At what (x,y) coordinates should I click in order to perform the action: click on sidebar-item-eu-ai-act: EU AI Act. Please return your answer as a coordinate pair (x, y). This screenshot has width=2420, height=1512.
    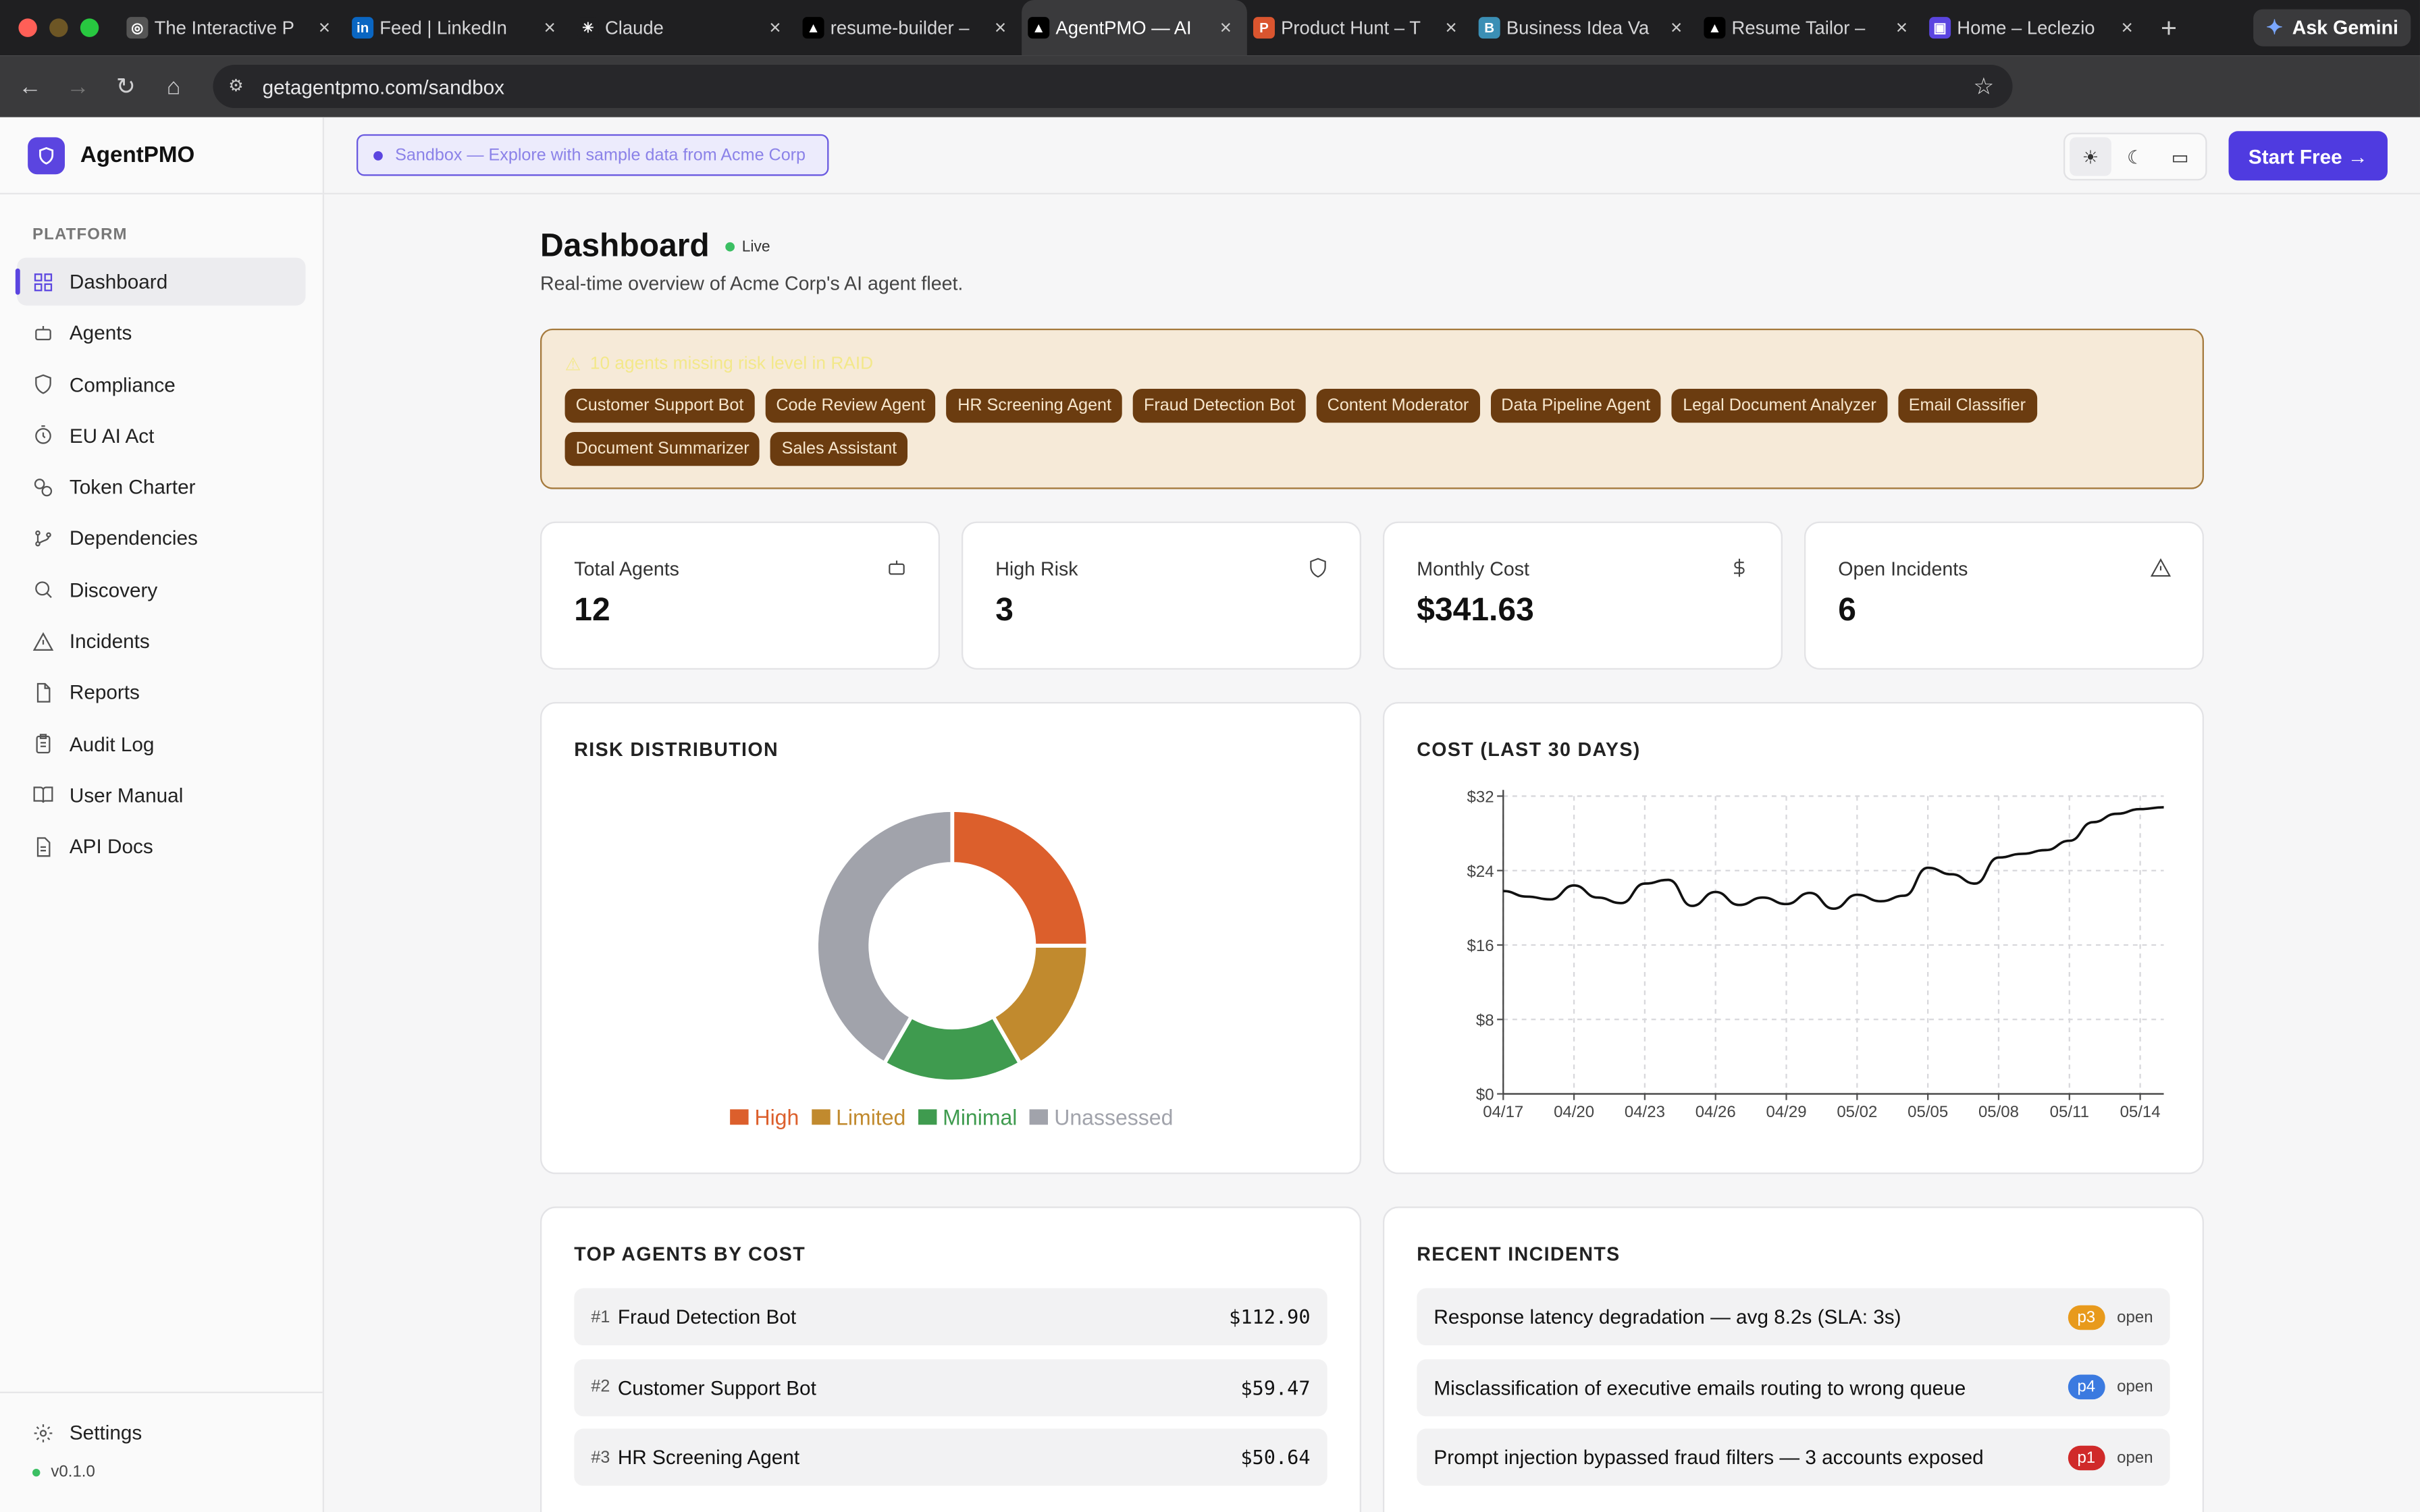
    Looking at the image, I should click on (161, 436).